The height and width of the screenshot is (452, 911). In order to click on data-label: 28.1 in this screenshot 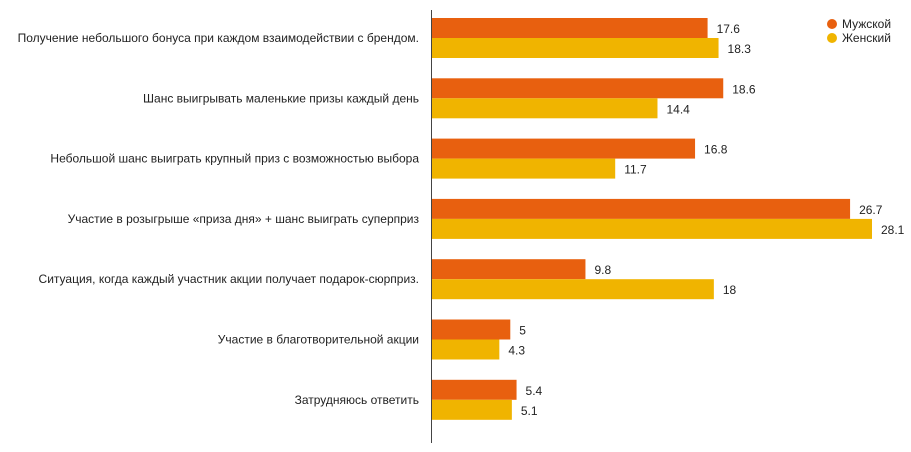, I will do `click(893, 230)`.